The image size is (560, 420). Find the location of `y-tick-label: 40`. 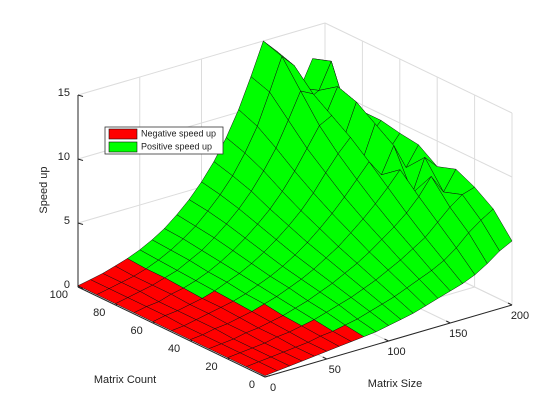

y-tick-label: 40 is located at coordinates (174, 349).